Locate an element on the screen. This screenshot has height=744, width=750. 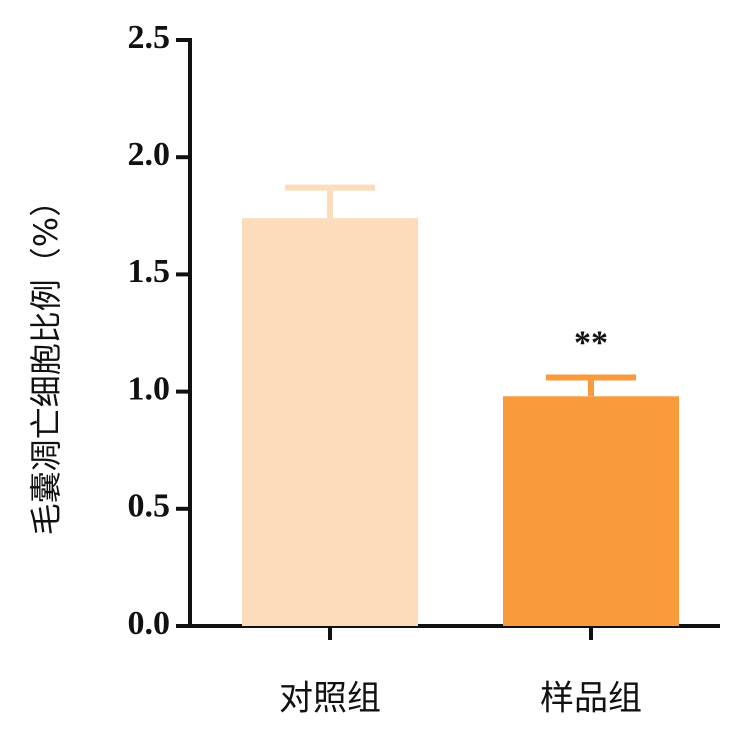
y-tick-label: 2.5 is located at coordinates (149, 37).